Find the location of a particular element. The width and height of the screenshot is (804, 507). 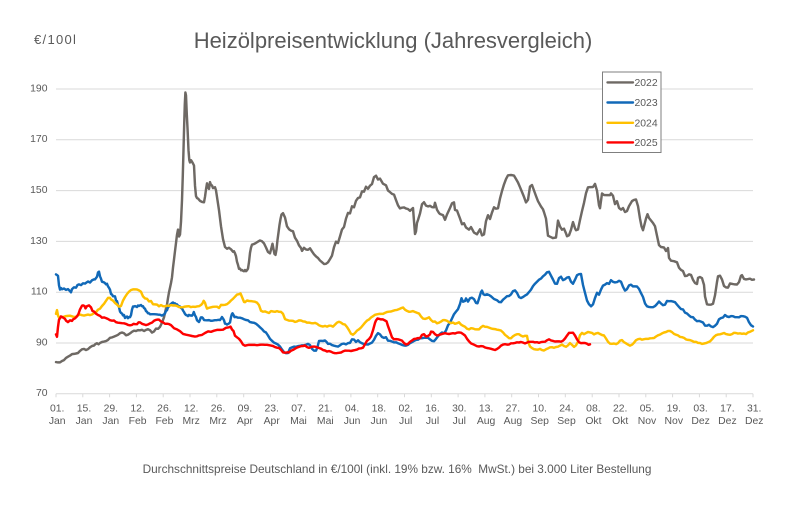

svg-text: 07. is located at coordinates (298, 409).